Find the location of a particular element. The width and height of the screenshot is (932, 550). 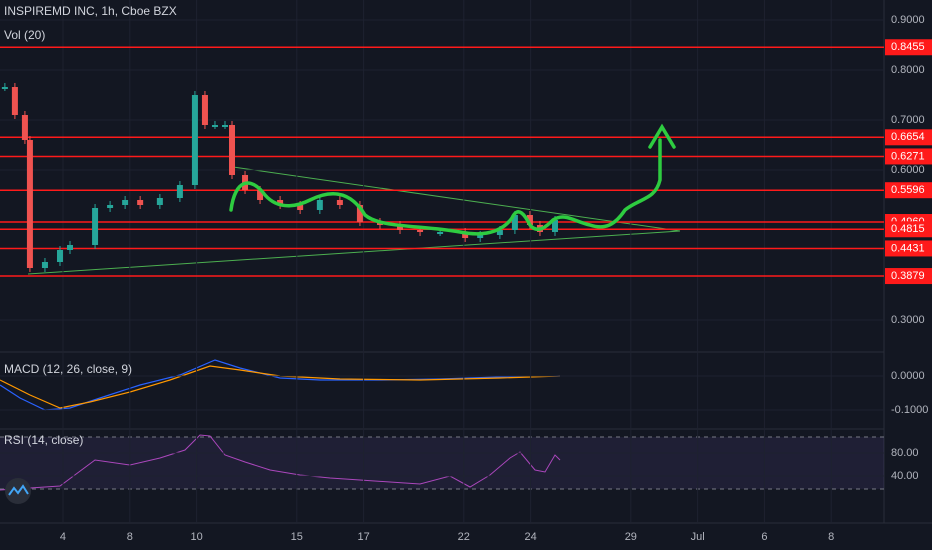

macd-title: MACD (12, 26, close, 9) is located at coordinates (68, 369).